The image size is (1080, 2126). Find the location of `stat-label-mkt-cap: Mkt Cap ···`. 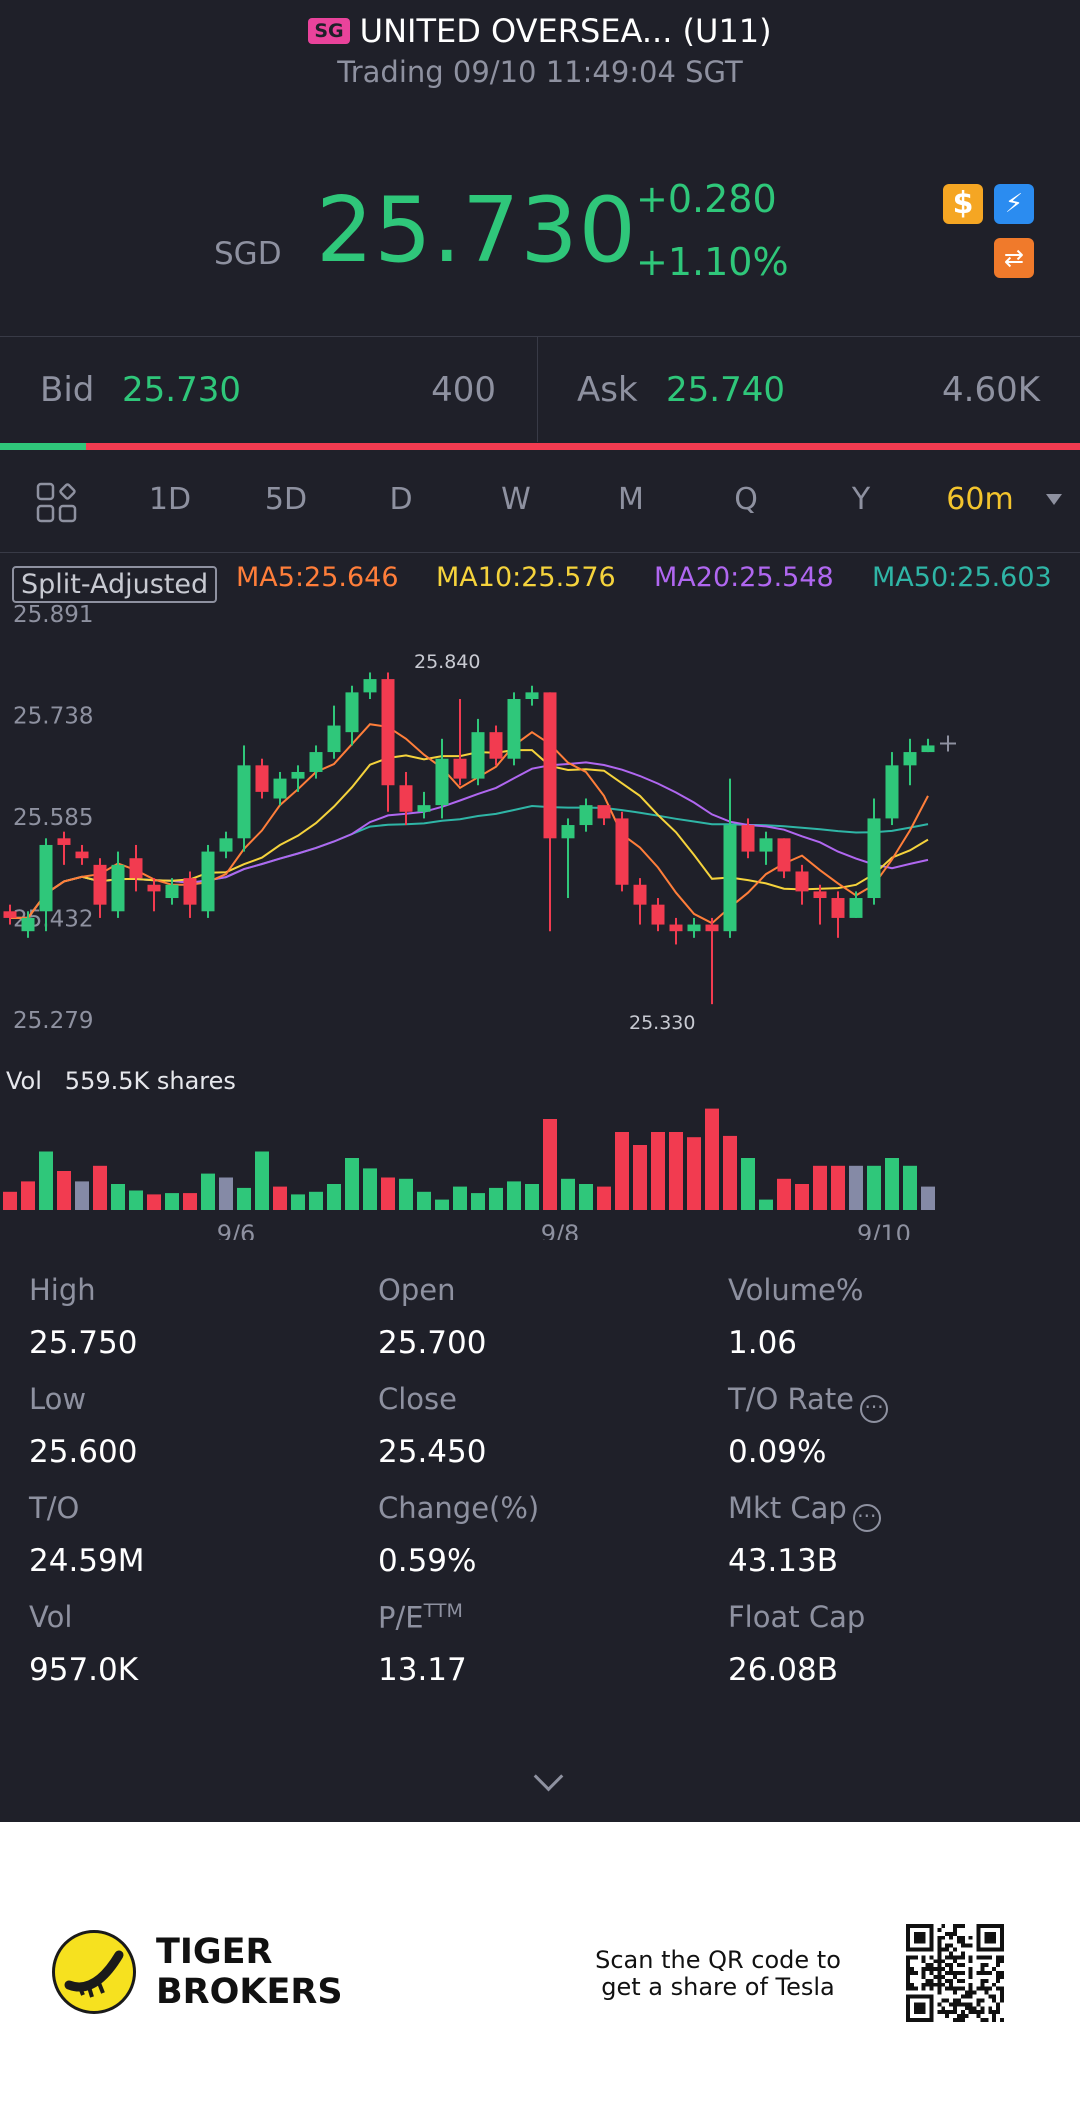

stat-label-mkt-cap: Mkt Cap ··· is located at coordinates (804, 1511).